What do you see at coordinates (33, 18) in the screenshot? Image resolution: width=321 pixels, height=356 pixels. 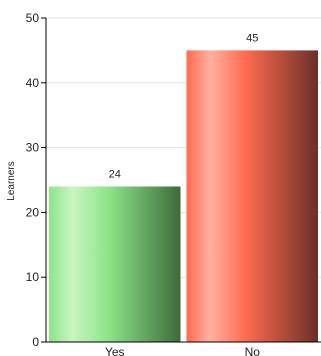 I see `y-tick-label-50: 50` at bounding box center [33, 18].